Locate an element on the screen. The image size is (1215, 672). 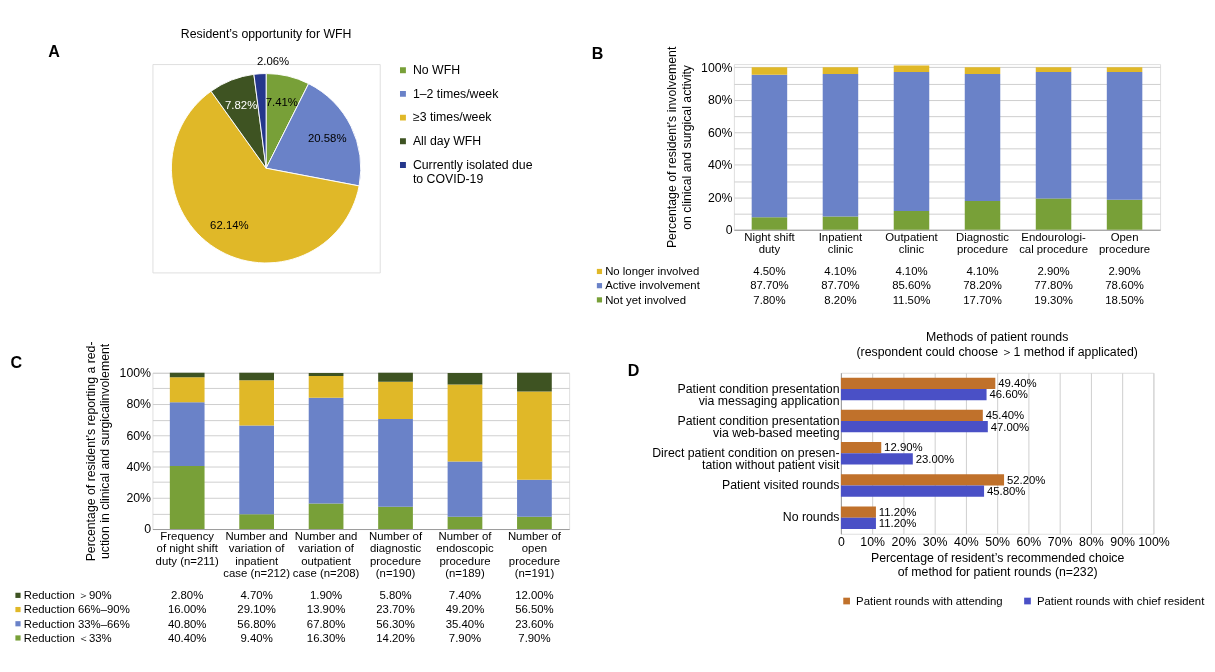
y-tick-label: 60% is located at coordinates (720, 132).